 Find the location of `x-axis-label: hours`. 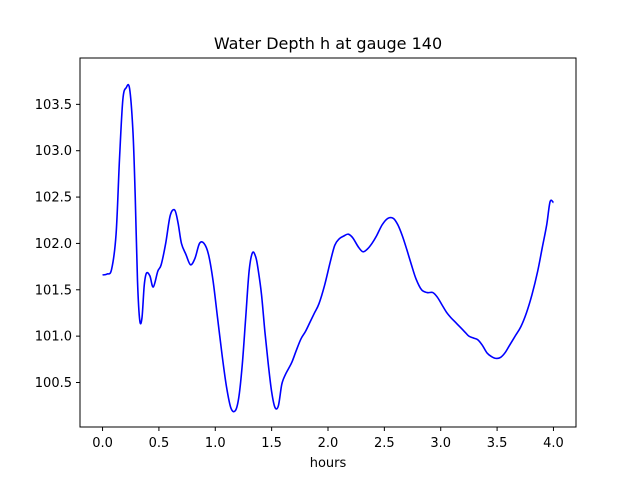

x-axis-label: hours is located at coordinates (328, 463).